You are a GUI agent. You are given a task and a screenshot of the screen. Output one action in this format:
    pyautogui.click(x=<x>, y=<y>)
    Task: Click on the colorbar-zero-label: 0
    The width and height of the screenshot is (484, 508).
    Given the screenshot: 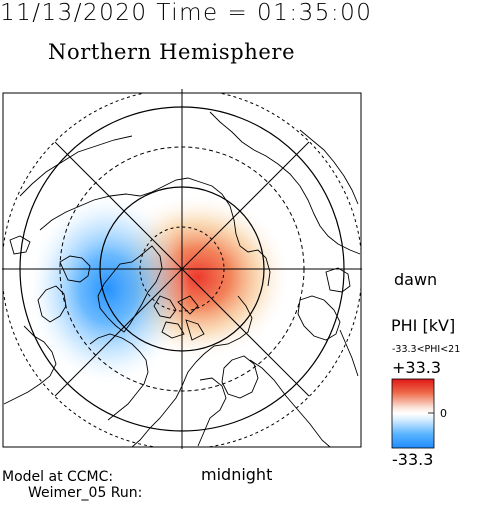 What is the action you would take?
    pyautogui.click(x=443, y=413)
    